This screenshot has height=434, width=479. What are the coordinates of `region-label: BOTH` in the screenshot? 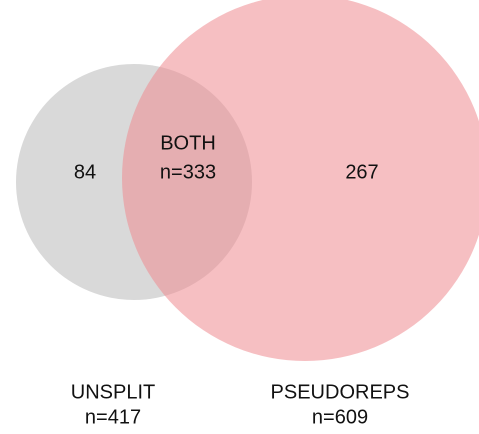 It's located at (188, 143).